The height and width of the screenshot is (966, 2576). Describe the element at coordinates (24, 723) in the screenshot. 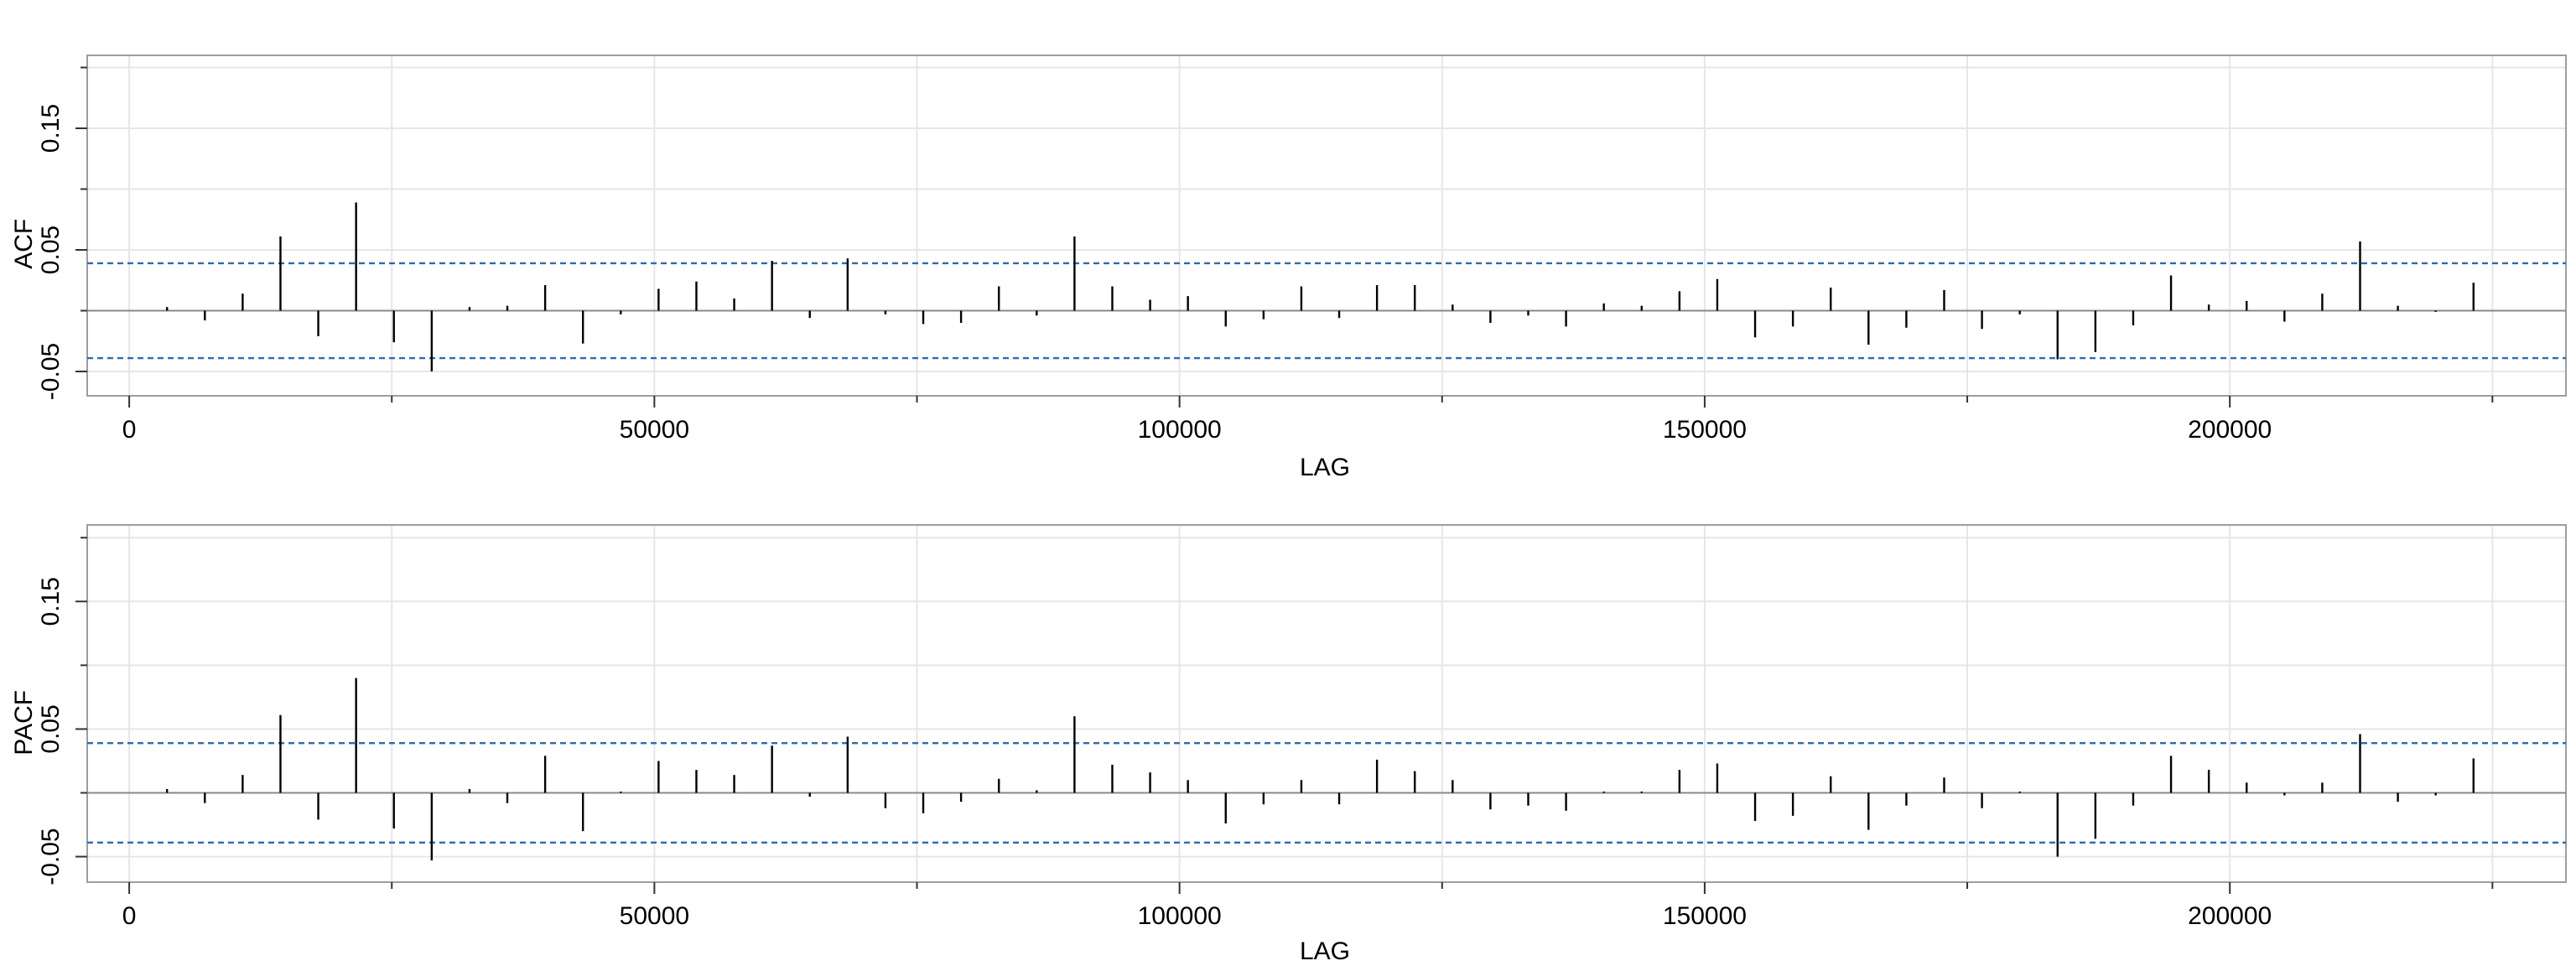

I see `y-axis-title: PACF` at that location.